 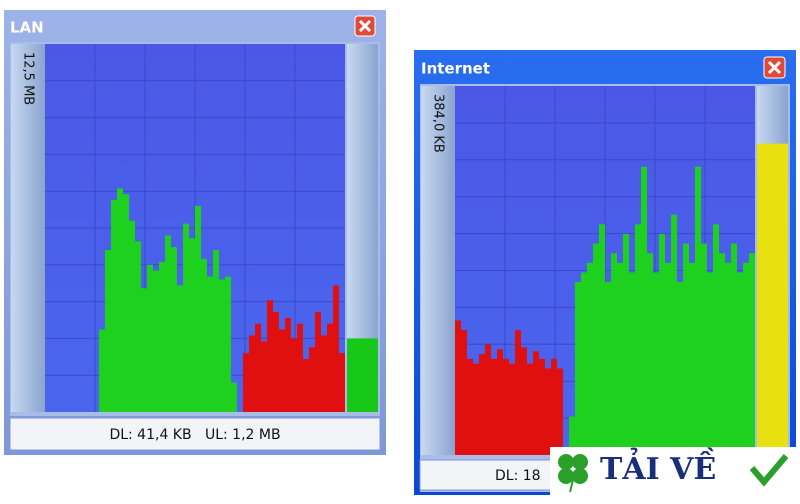 What do you see at coordinates (658, 467) in the screenshot?
I see `watermark-text: TẢI VỀ` at bounding box center [658, 467].